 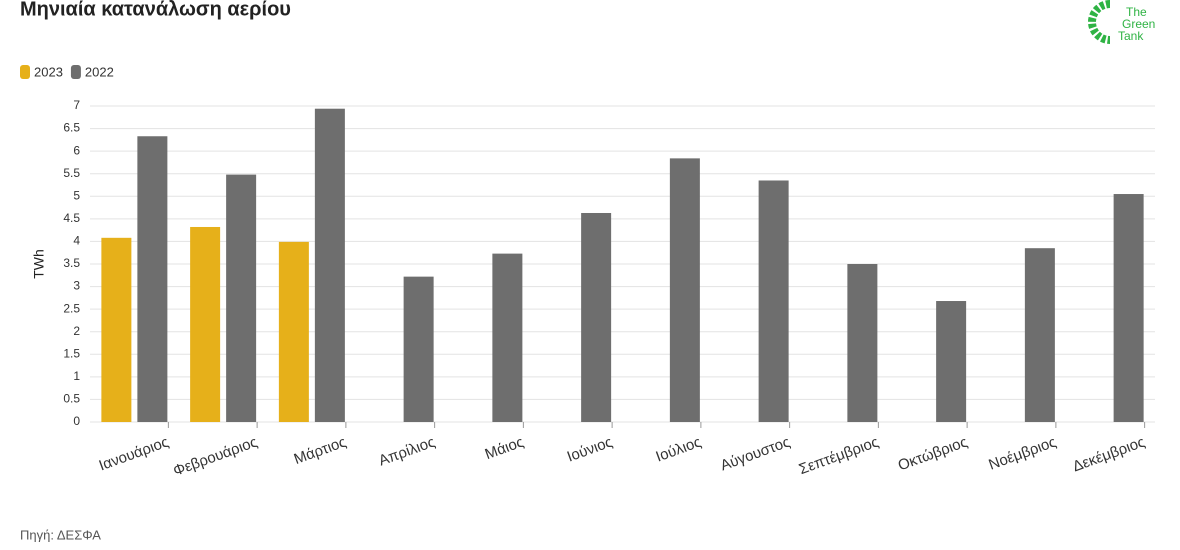 I want to click on logo-text: The, so click(x=1136, y=12).